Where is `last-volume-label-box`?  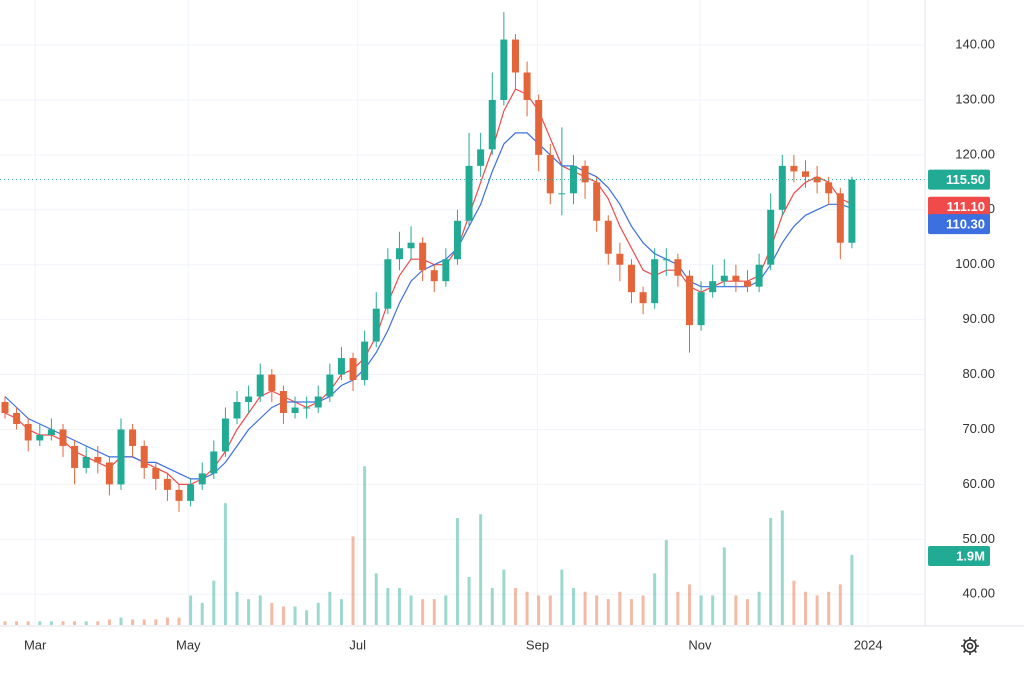 last-volume-label-box is located at coordinates (959, 556).